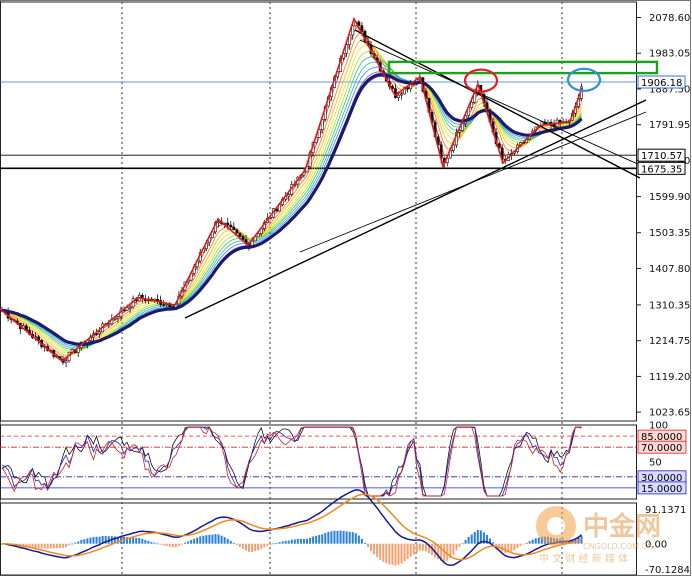 Image resolution: width=692 pixels, height=576 pixels. Describe the element at coordinates (667, 570) in the screenshot. I see `macd-tick-label: -70.1284` at that location.